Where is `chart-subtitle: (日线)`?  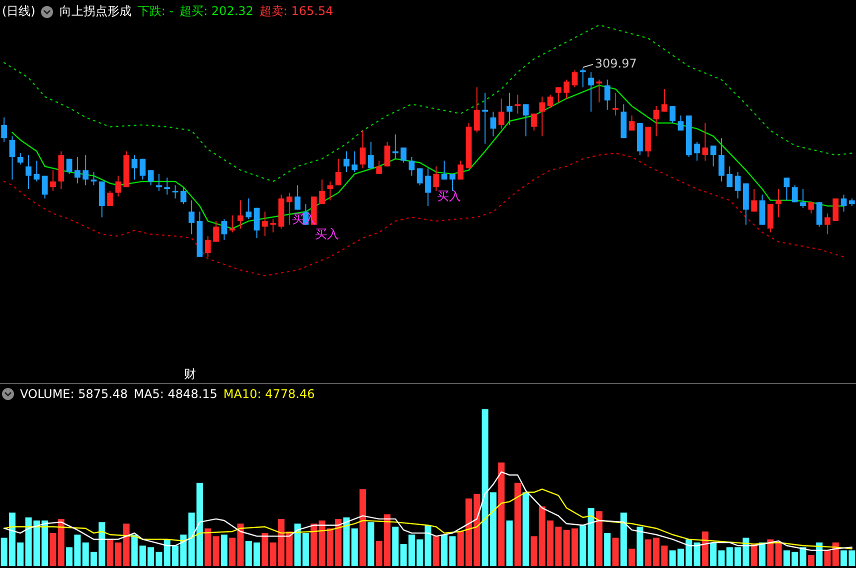
chart-subtitle: (日线) is located at coordinates (19, 11).